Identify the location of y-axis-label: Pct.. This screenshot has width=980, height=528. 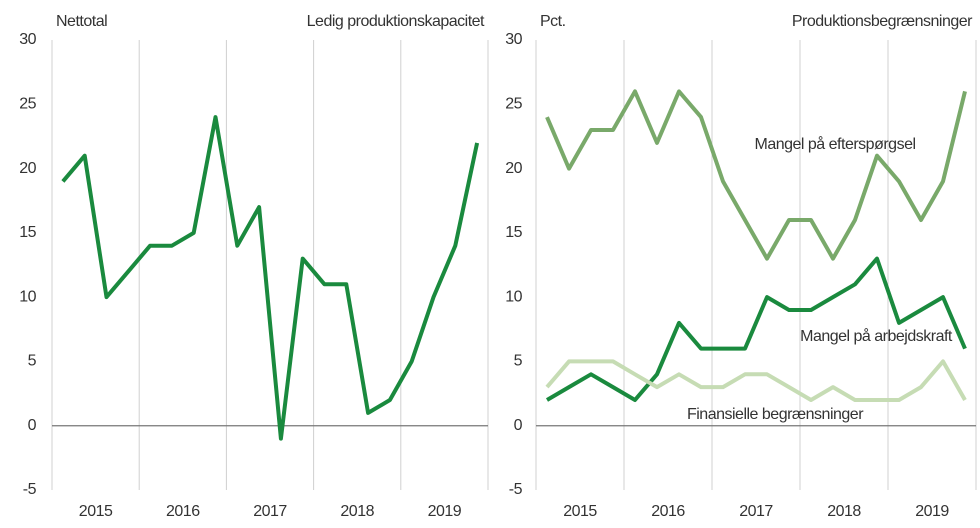
(553, 21).